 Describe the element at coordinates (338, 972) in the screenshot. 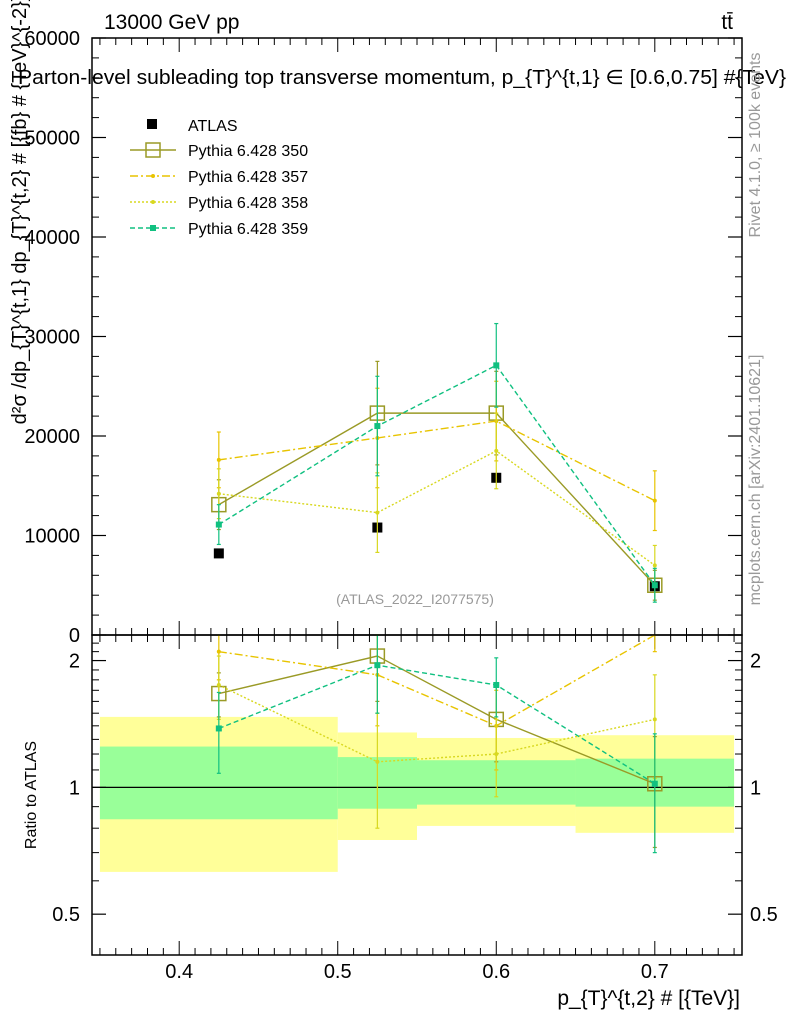

I see `x-tick-label: 0.5` at that location.